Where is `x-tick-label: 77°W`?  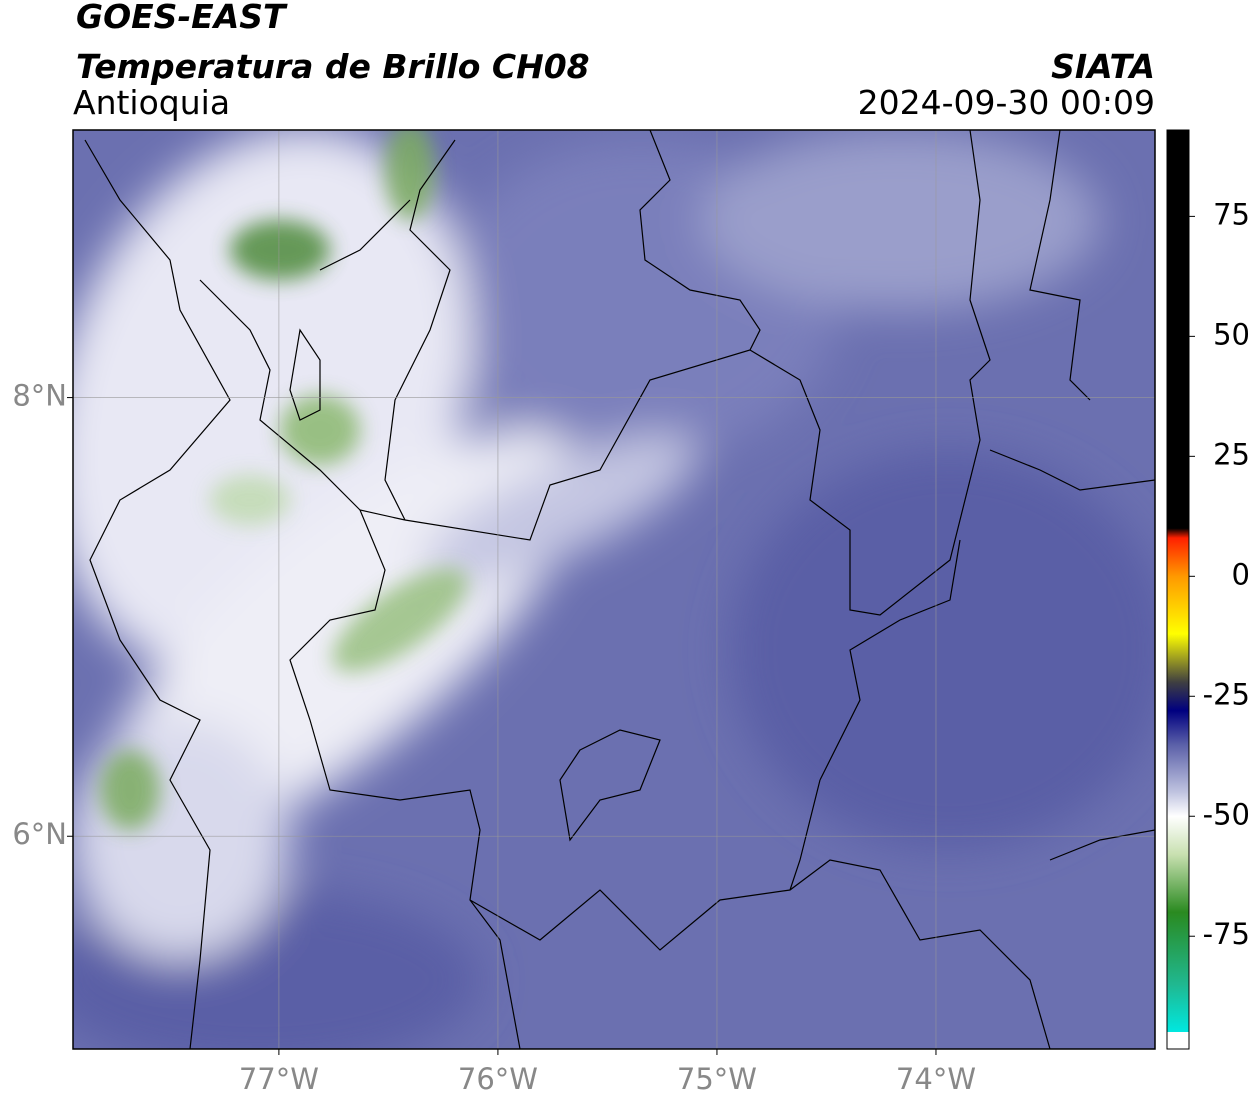
x-tick-label: 77°W is located at coordinates (279, 1079).